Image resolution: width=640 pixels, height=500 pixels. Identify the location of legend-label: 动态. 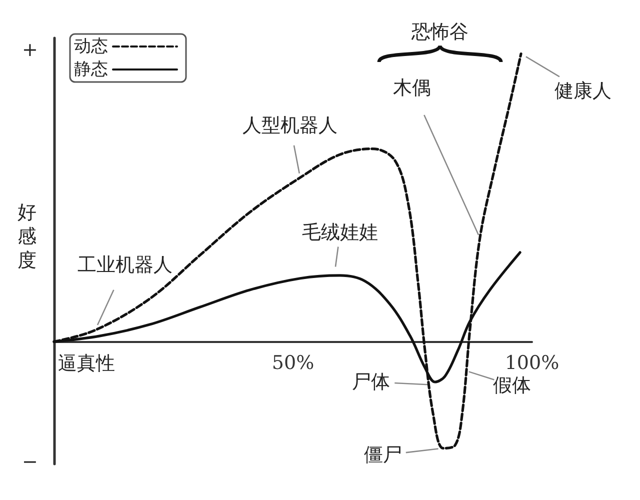
(91, 46).